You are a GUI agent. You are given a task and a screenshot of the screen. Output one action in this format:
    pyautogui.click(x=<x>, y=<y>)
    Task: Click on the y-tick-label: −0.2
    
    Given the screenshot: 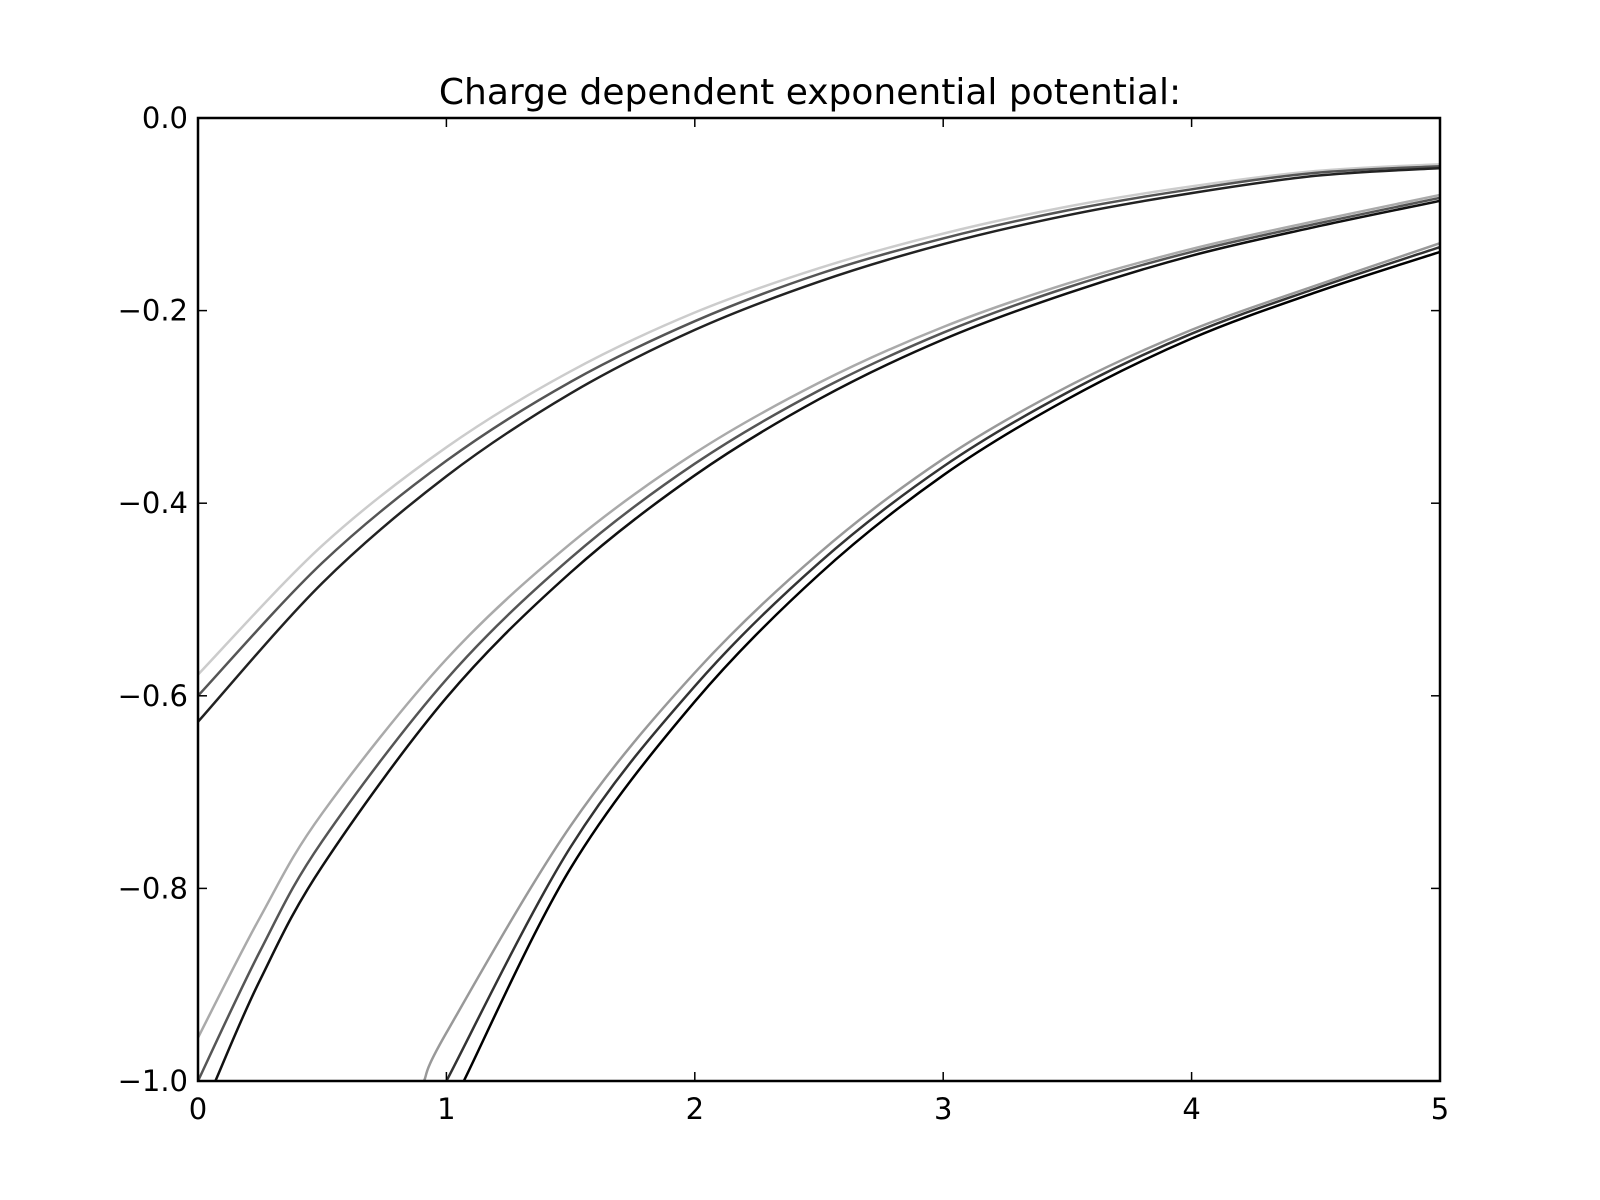 What is the action you would take?
    pyautogui.click(x=153, y=311)
    